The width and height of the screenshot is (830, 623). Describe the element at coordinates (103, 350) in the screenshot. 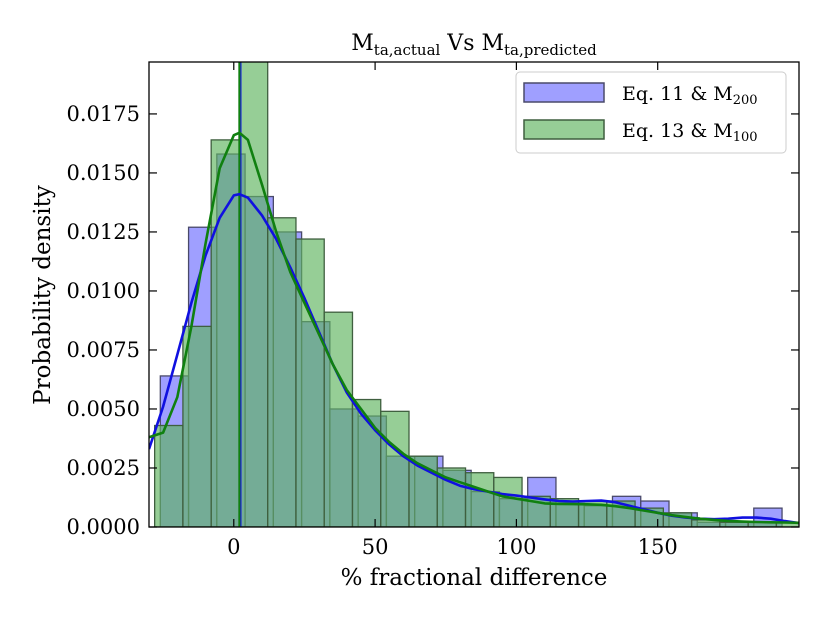

I see `y-tick-label-3: 0.0075` at that location.